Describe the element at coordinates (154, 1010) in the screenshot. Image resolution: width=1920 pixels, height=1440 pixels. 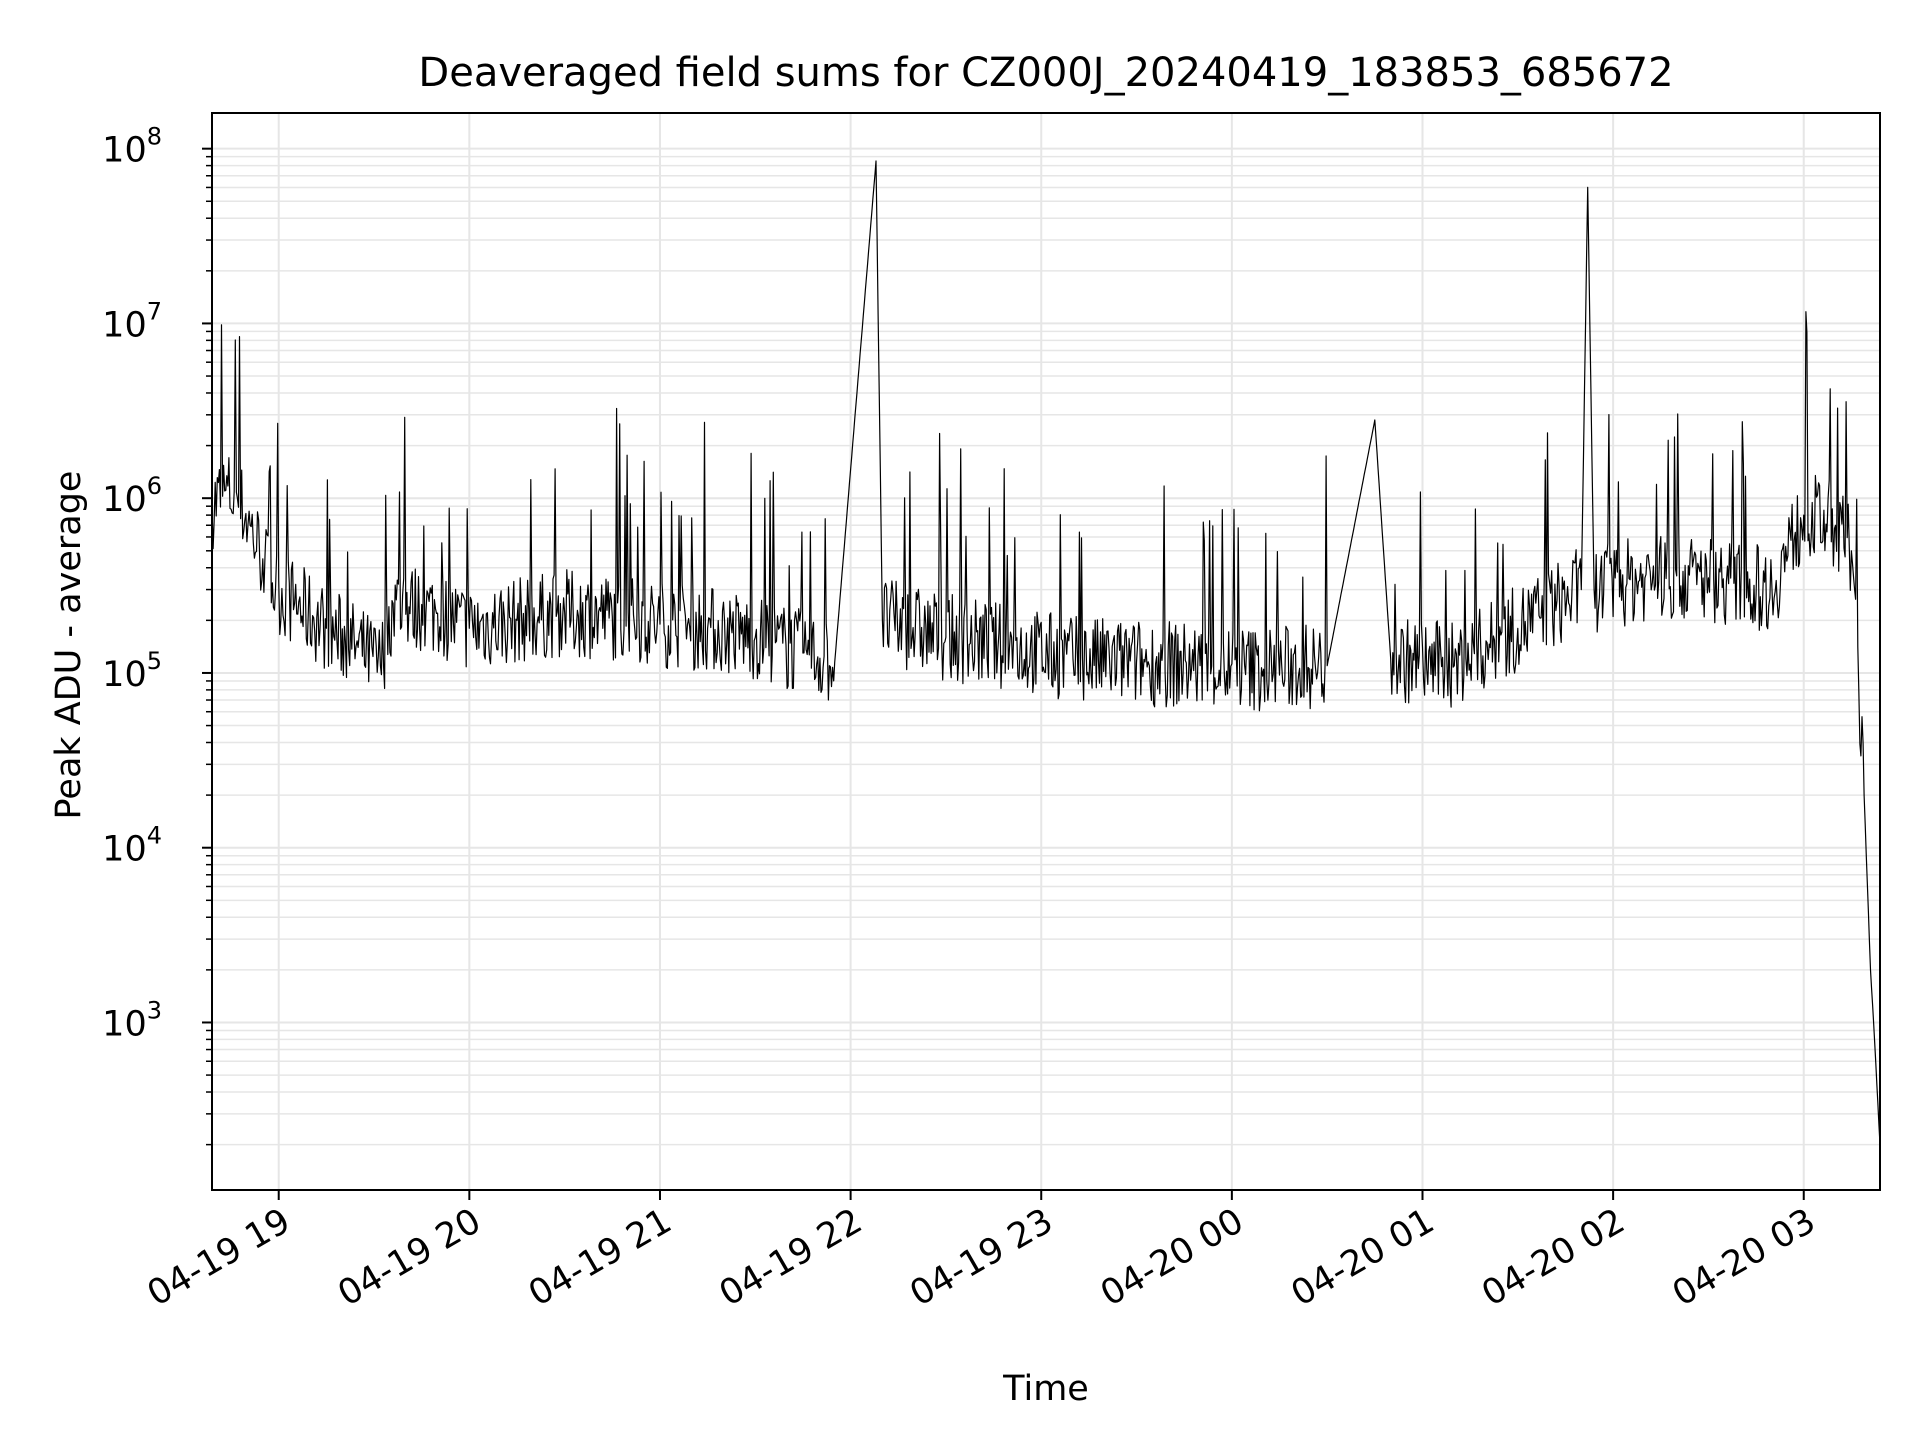
I see `y-tick-exponent: 3` at that location.